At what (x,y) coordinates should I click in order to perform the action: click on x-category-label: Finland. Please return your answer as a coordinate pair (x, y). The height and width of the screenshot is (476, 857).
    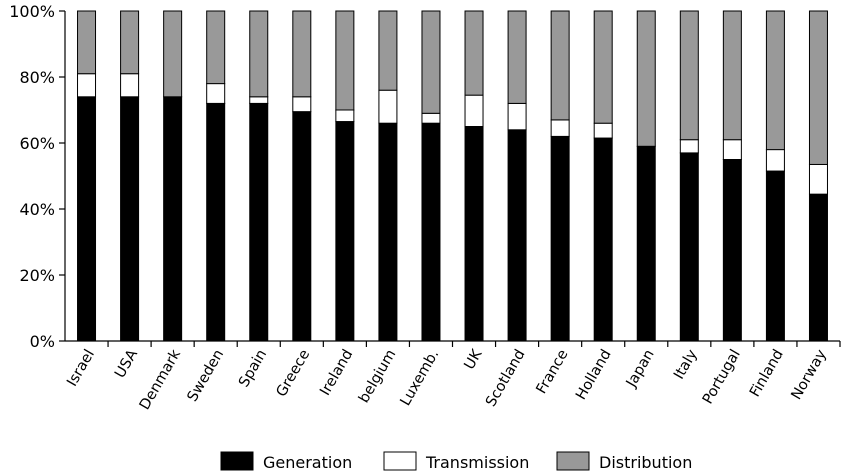
    Looking at the image, I should click on (767, 373).